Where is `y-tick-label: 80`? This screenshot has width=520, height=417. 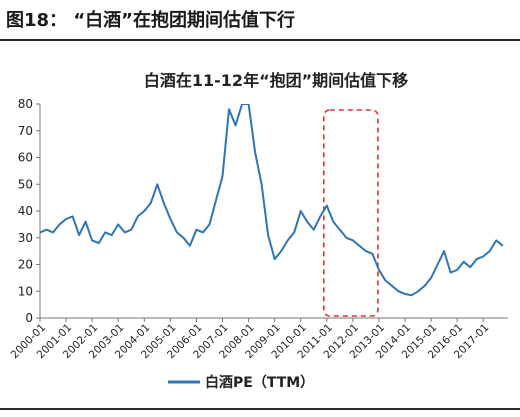
y-tick-label: 80 is located at coordinates (25, 104).